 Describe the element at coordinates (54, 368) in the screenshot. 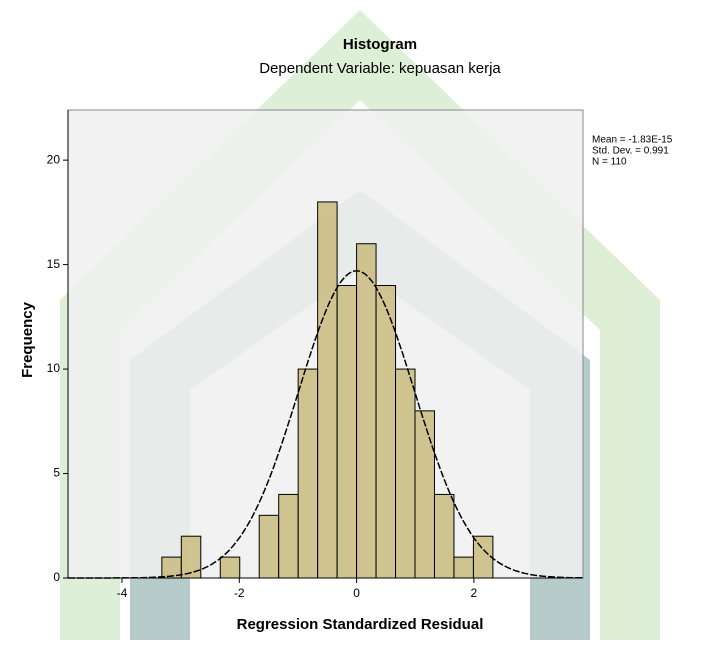

I see `y-tick-label: 10` at that location.